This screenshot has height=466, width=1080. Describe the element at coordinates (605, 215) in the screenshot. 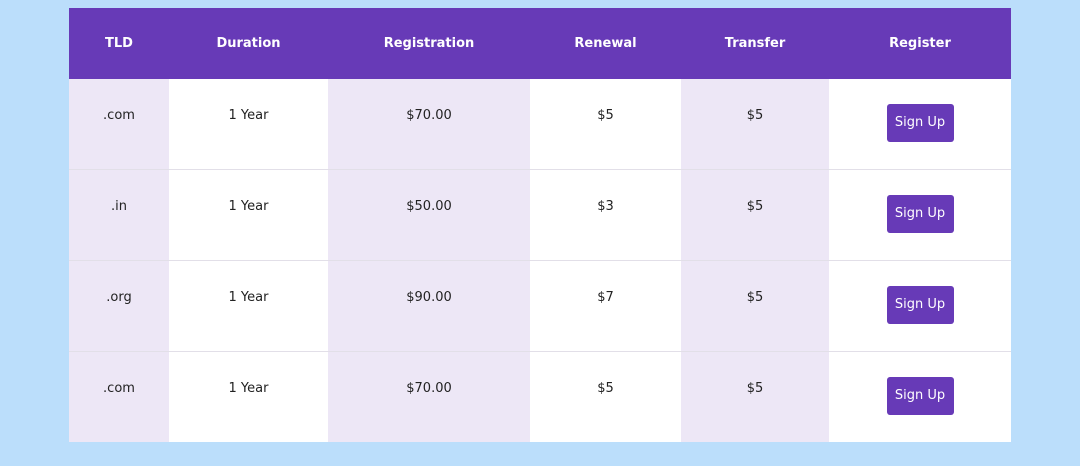

I see `cell-renewal: $3` at that location.